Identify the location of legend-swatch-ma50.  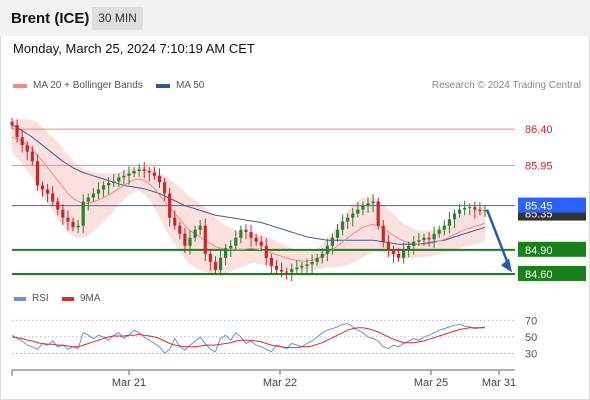
(163, 85).